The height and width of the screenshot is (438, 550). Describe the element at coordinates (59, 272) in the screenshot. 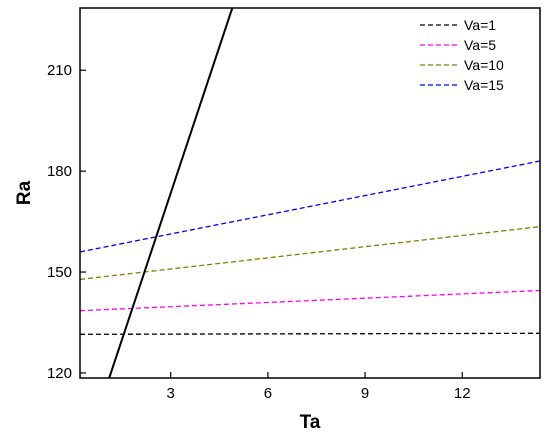

I see `y-tick-label: 150` at that location.